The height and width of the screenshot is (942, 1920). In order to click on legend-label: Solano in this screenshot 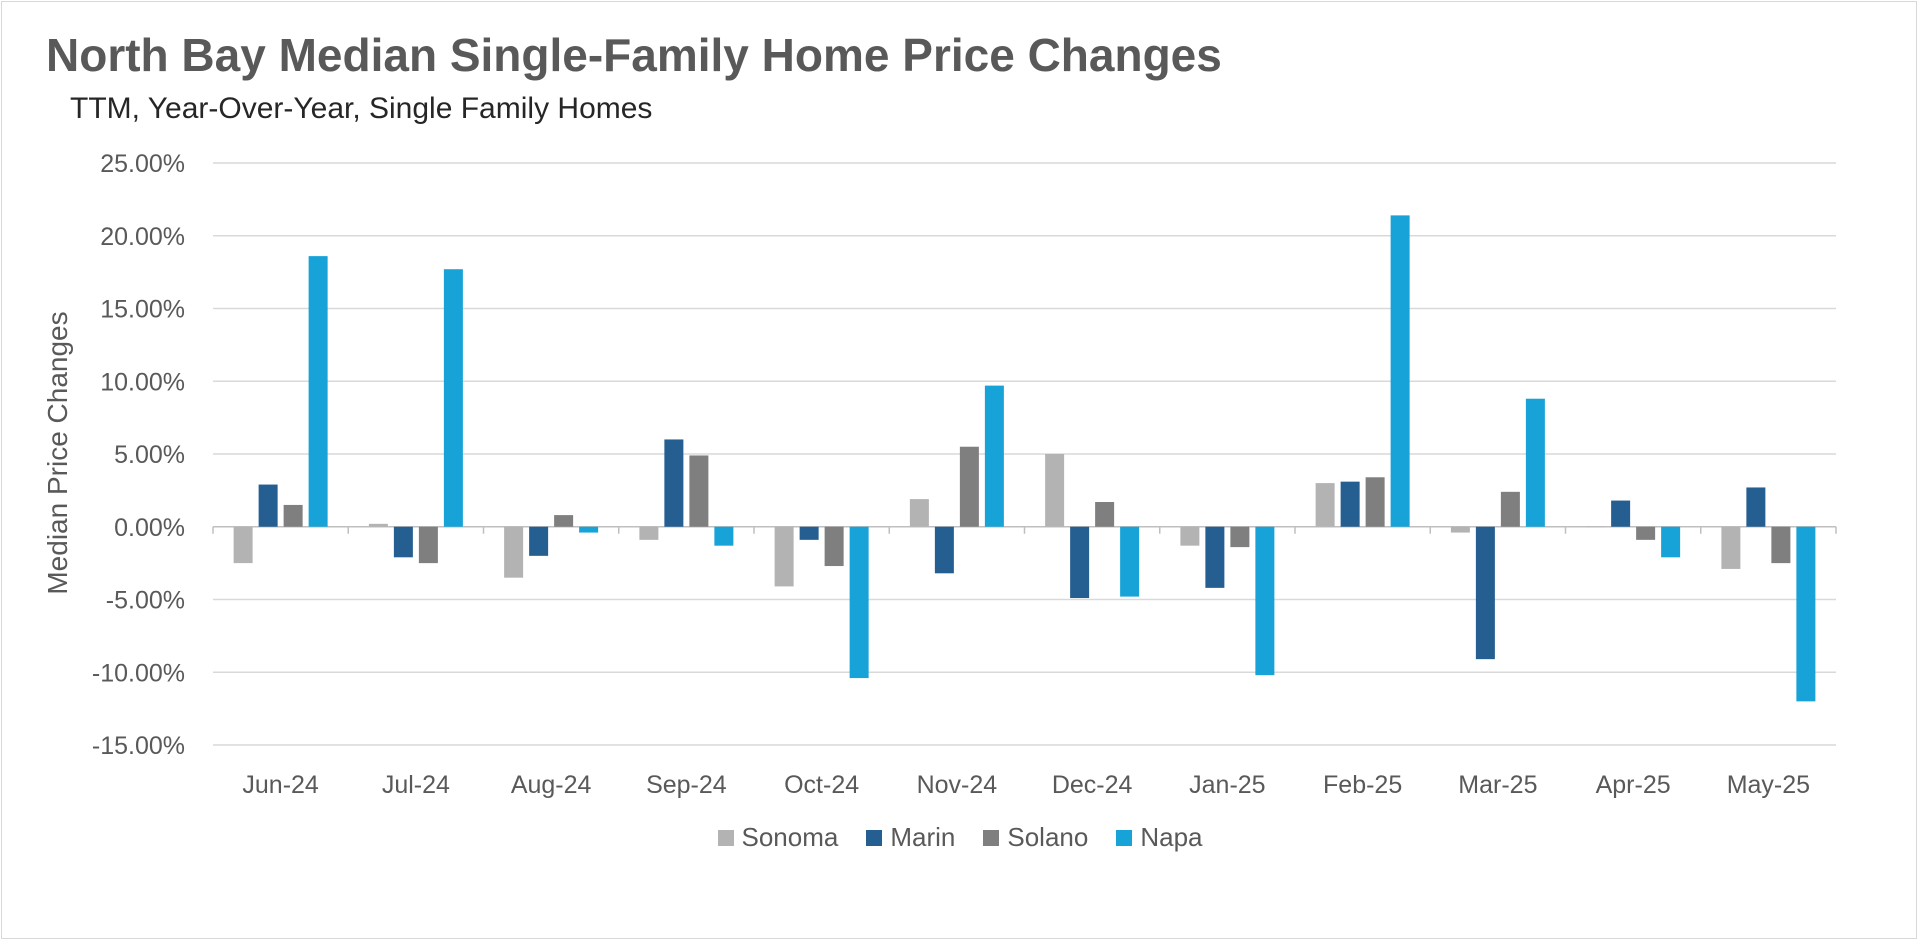, I will do `click(1048, 837)`.